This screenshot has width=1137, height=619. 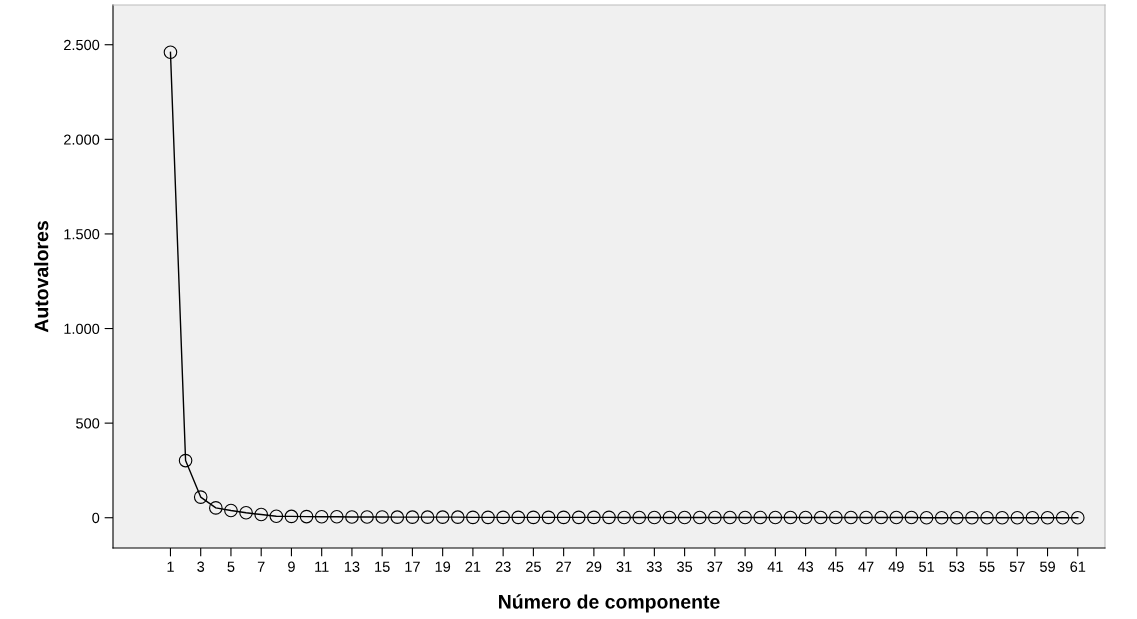 What do you see at coordinates (896, 566) in the screenshot?
I see `x-tick-label: 49` at bounding box center [896, 566].